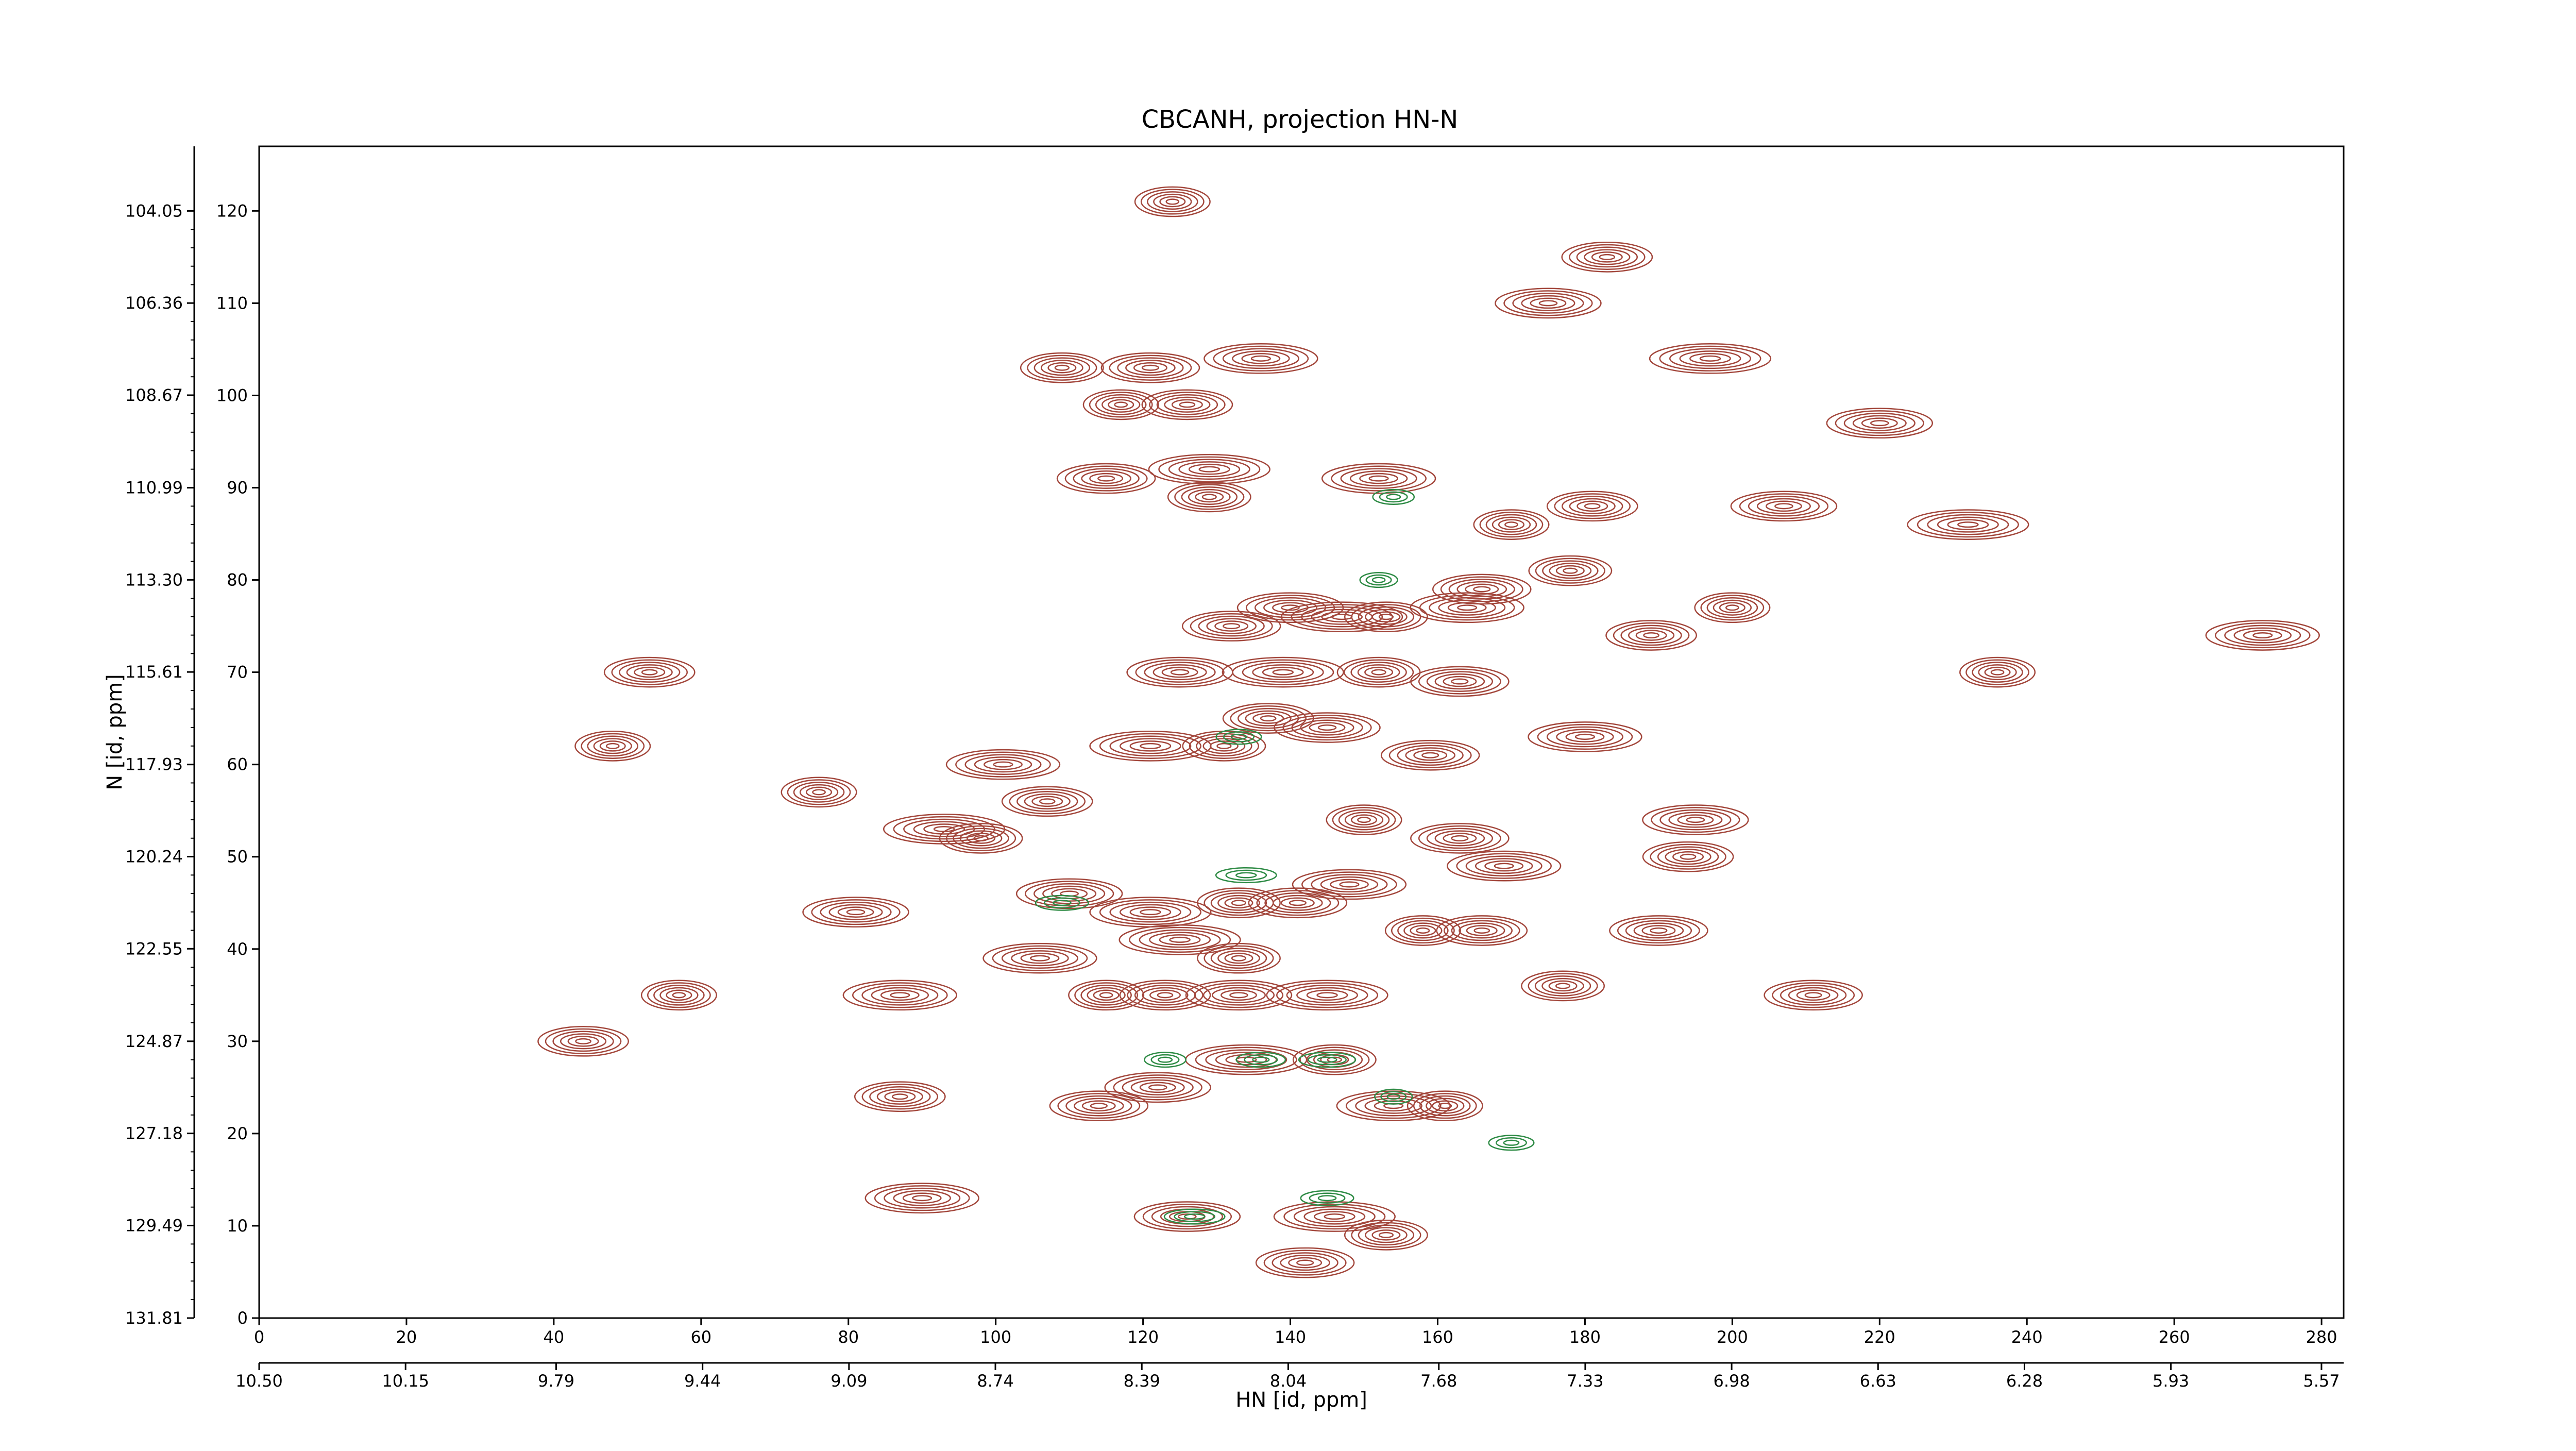  Describe the element at coordinates (1290, 1337) in the screenshot. I see `x-tick-label: 140` at that location.